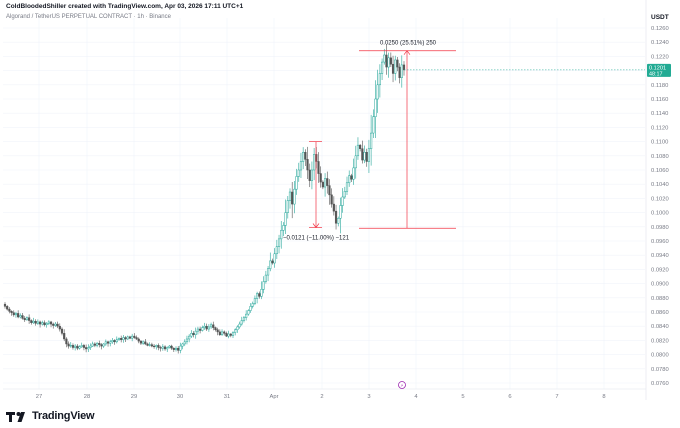 This screenshot has width=680, height=428. Describe the element at coordinates (660, 256) in the screenshot. I see `price-tick-label: 0.0940` at that location.